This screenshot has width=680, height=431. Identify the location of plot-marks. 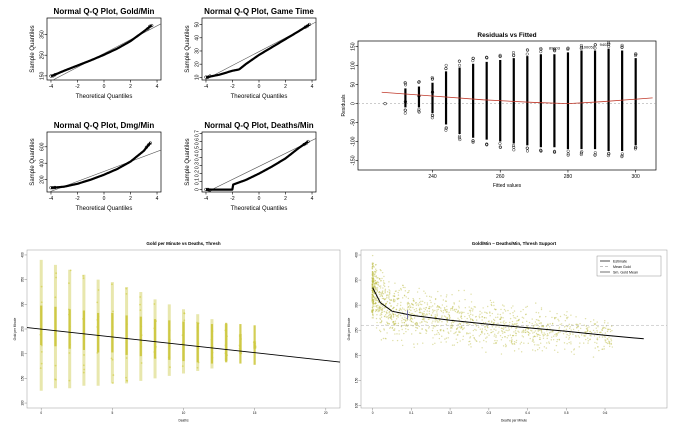
(183, 325).